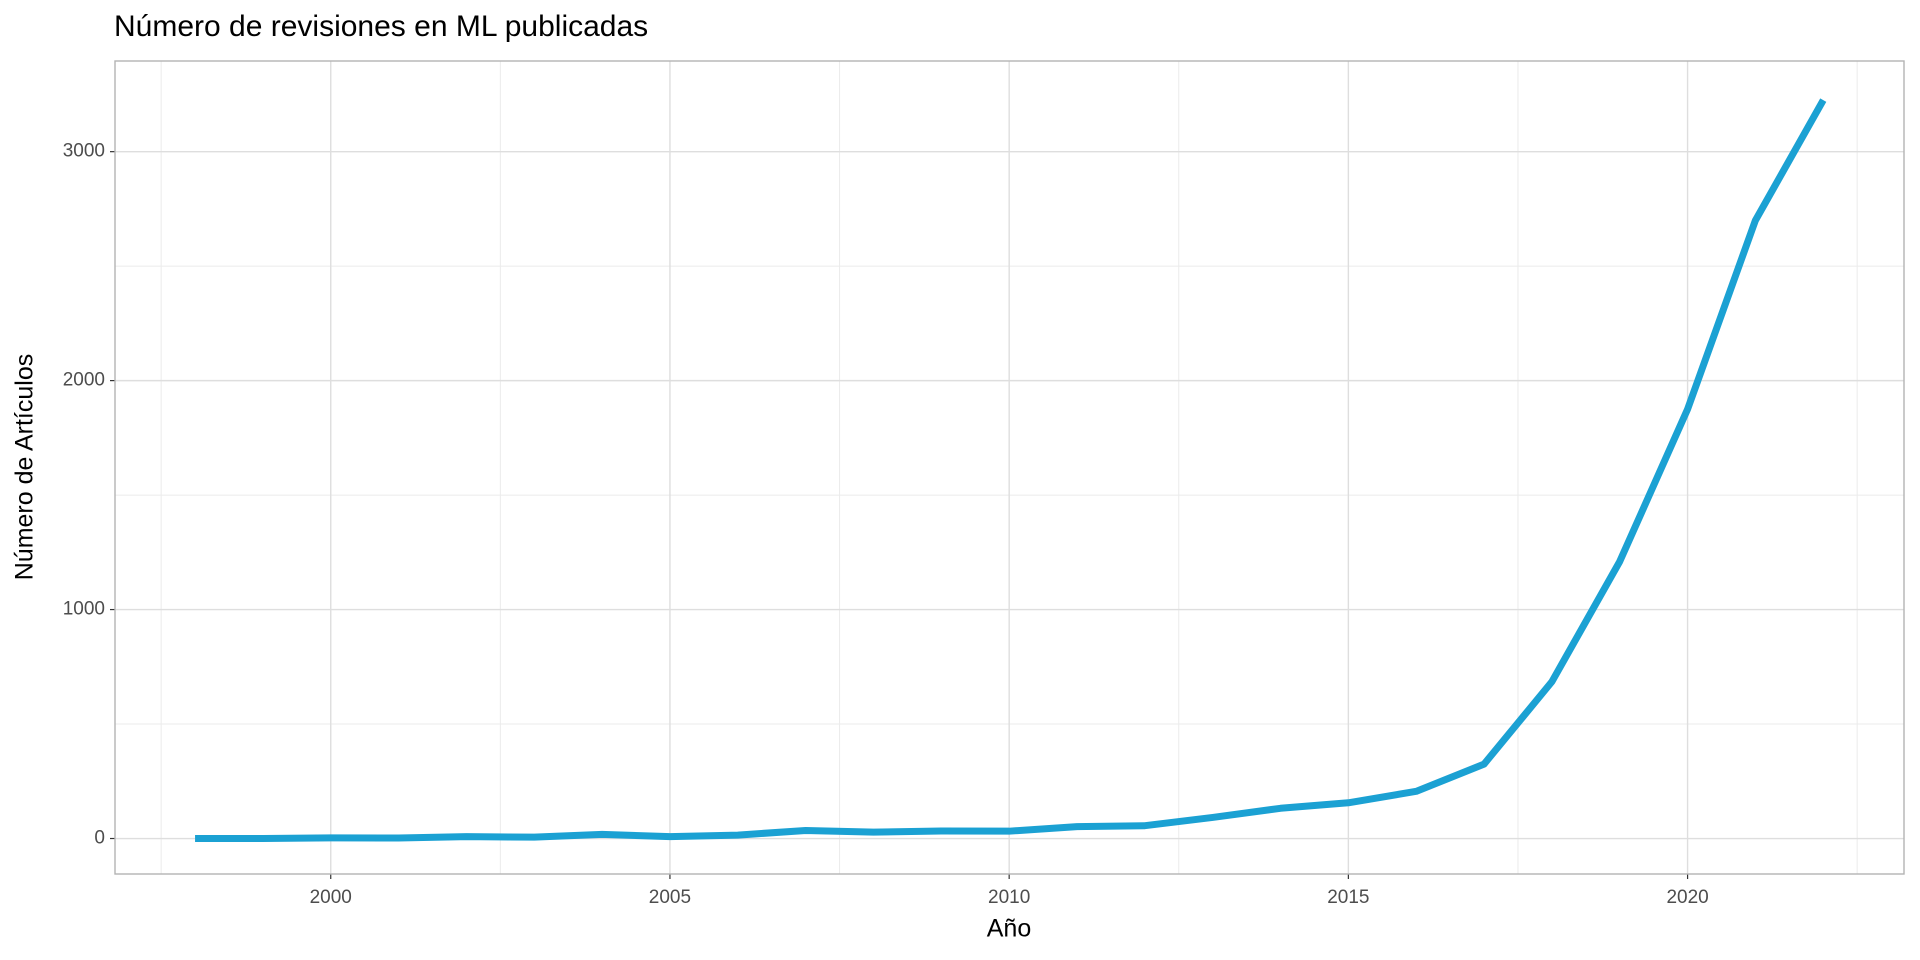  I want to click on x-tick-label: 2020, so click(1687, 897).